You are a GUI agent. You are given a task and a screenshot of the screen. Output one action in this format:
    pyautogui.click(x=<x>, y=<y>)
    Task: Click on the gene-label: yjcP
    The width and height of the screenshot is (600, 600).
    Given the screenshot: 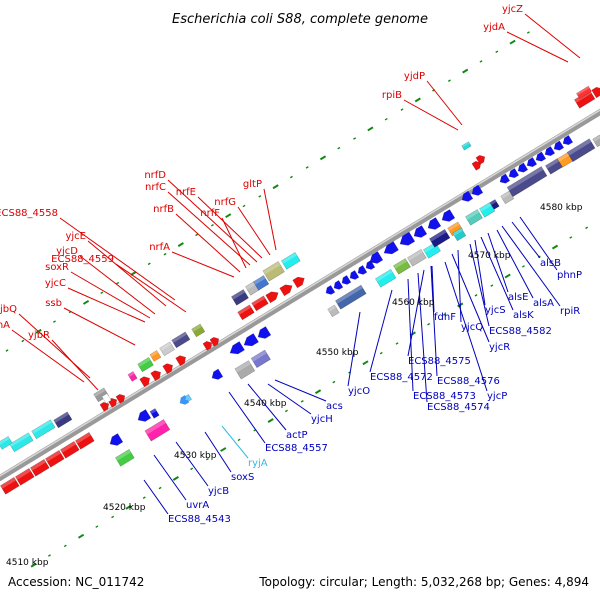 What is the action you would take?
    pyautogui.click(x=497, y=396)
    